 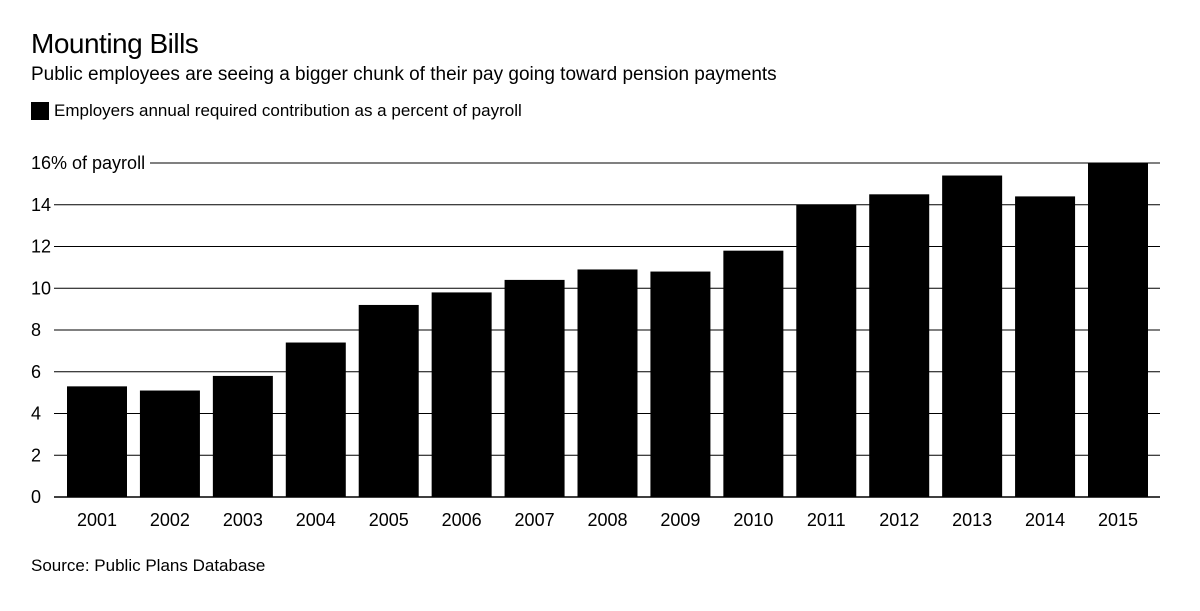 What do you see at coordinates (97, 520) in the screenshot?
I see `x-tick-label: 2001` at bounding box center [97, 520].